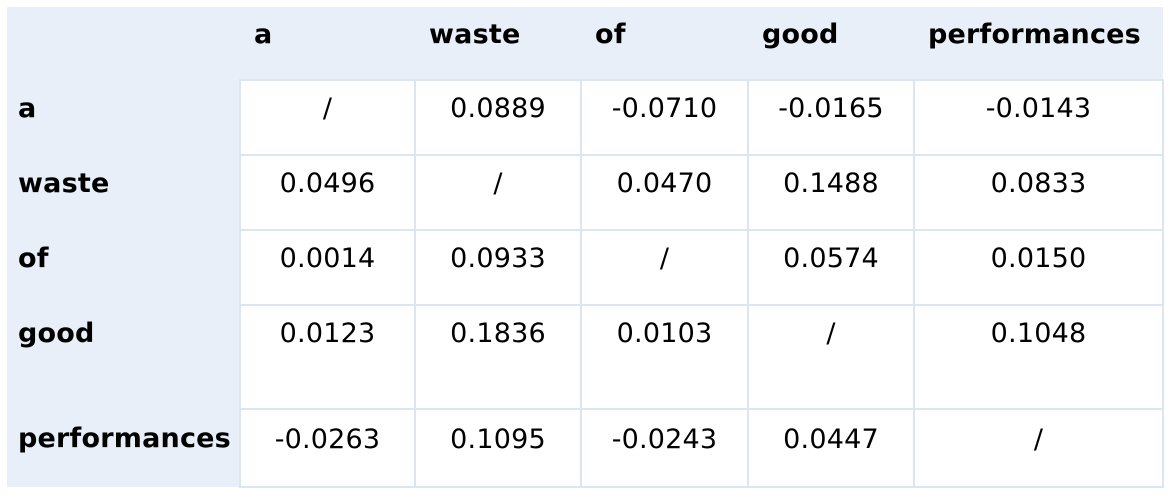 This screenshot has width=1172, height=498. What do you see at coordinates (327, 43) in the screenshot?
I see `column-header: a` at bounding box center [327, 43].